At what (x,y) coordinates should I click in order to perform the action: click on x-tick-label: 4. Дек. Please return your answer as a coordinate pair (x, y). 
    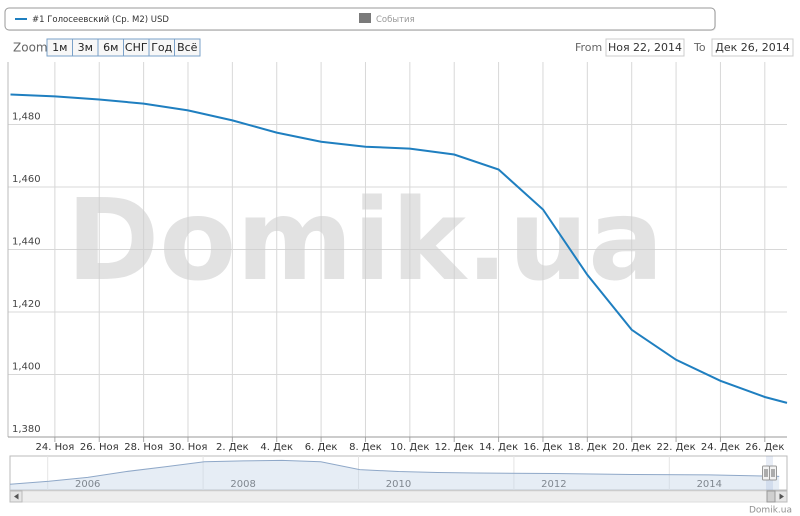
    Looking at the image, I should click on (276, 447).